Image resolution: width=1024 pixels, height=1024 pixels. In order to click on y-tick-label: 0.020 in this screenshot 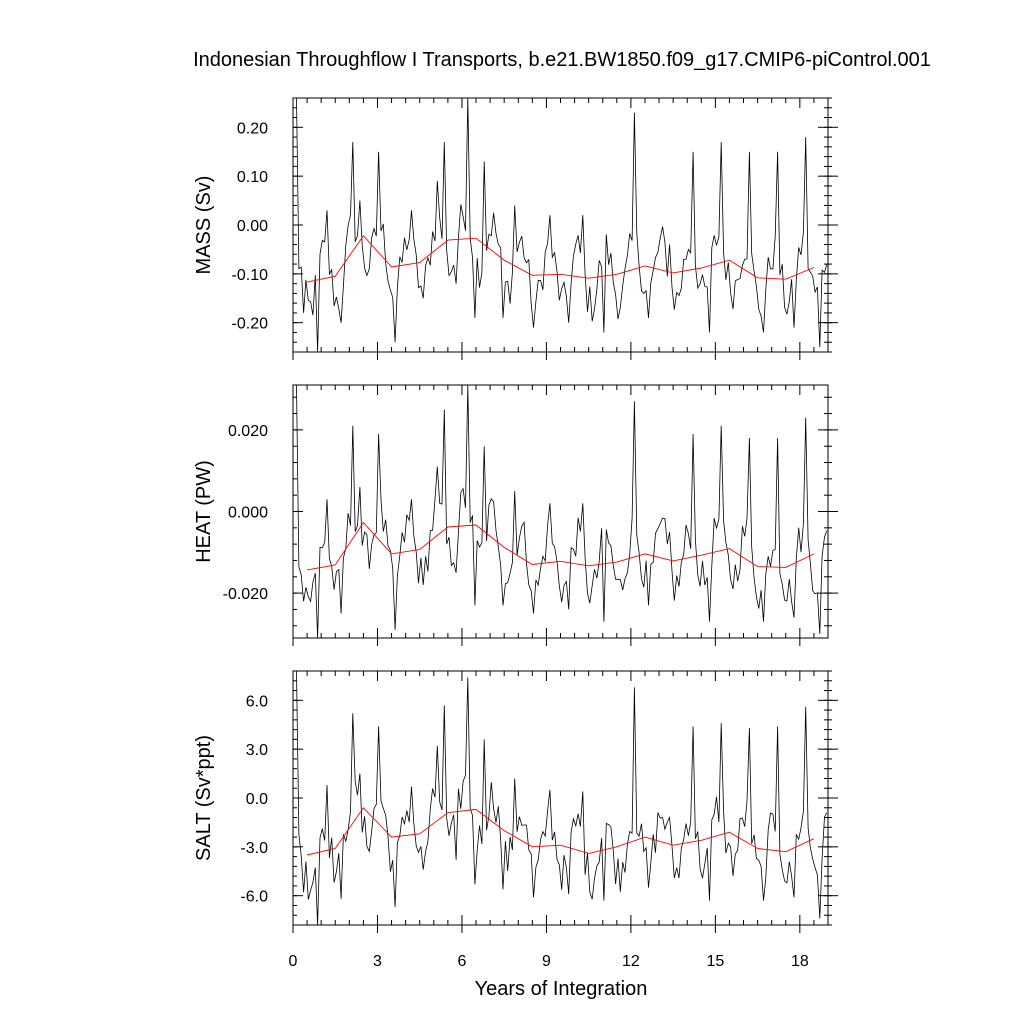, I will do `click(248, 431)`.